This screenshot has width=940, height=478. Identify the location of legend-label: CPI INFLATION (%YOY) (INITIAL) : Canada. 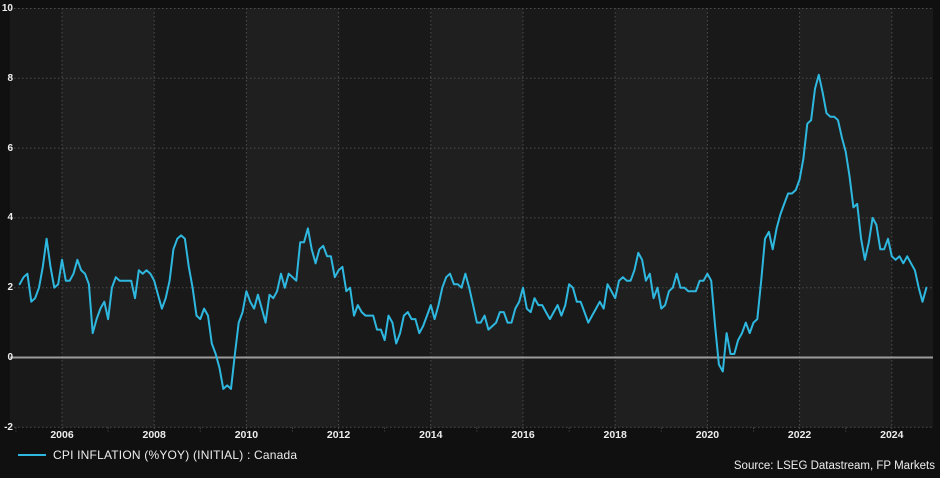
(175, 454).